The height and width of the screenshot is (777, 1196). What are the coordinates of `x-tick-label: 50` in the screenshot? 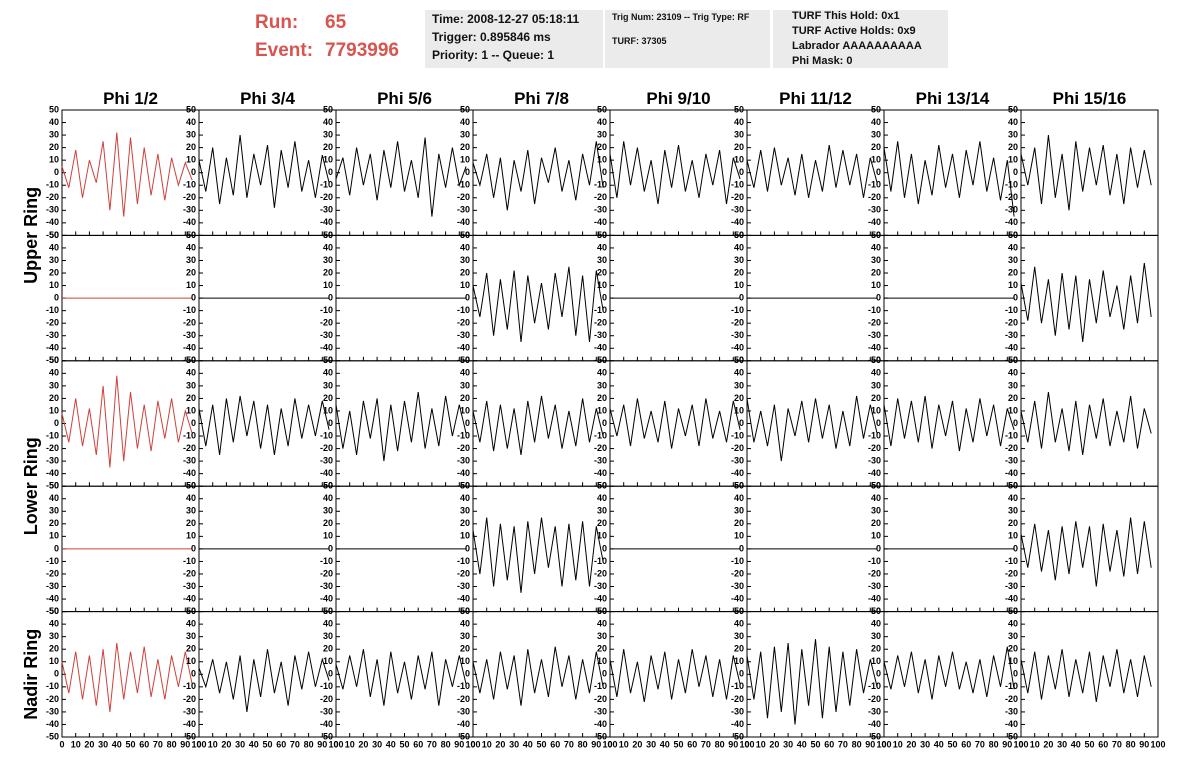 It's located at (815, 744).